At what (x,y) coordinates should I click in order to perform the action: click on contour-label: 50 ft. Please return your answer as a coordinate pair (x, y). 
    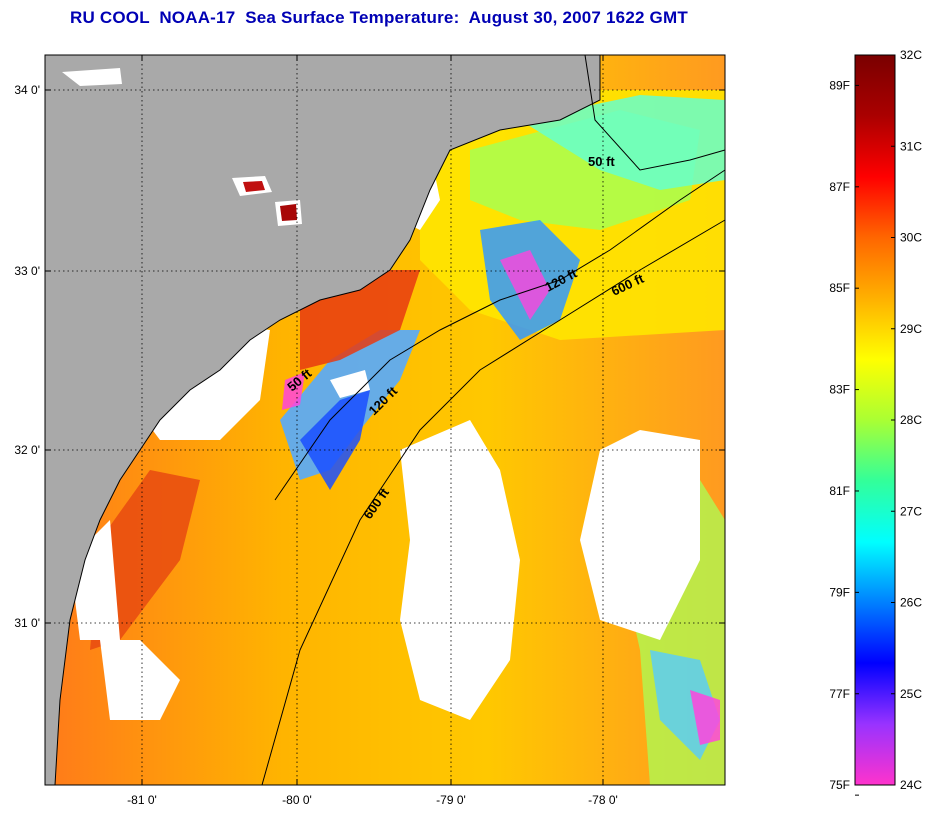
    Looking at the image, I should click on (601, 161).